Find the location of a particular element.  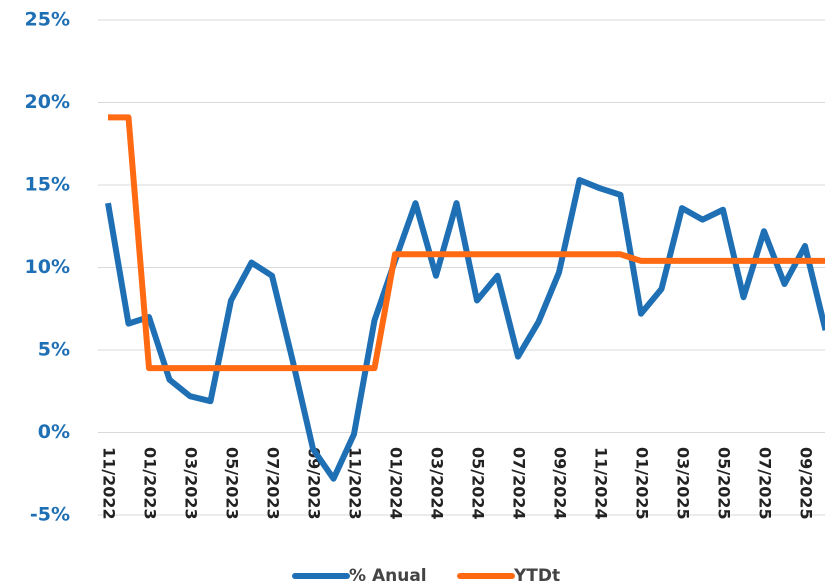

x-tick-label: 09/2025 is located at coordinates (806, 483).